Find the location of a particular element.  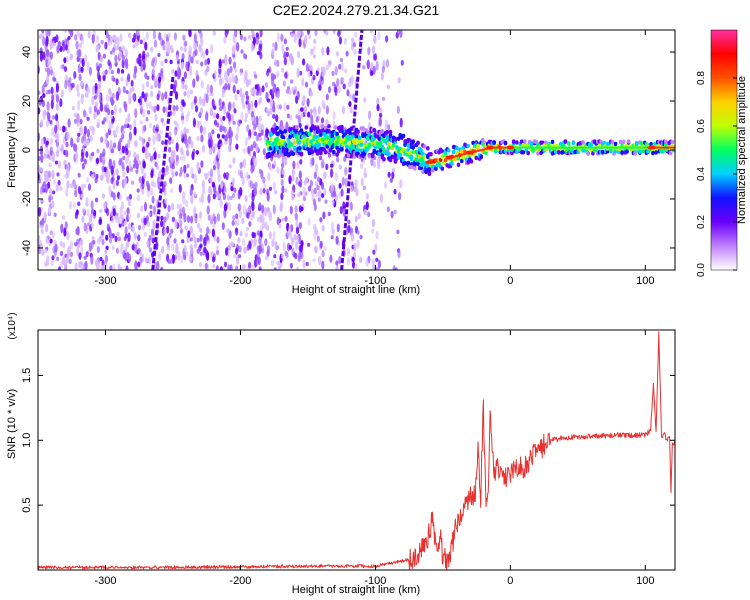

tick-label: -200 is located at coordinates (240, 281).